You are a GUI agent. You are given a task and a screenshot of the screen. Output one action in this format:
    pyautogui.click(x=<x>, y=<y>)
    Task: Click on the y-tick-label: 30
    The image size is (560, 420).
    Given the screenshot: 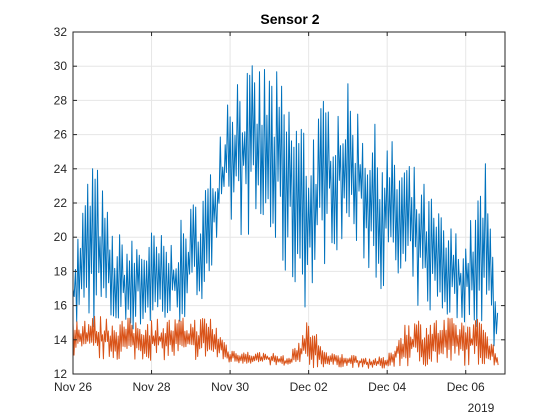 What is the action you would take?
    pyautogui.click(x=61, y=66)
    